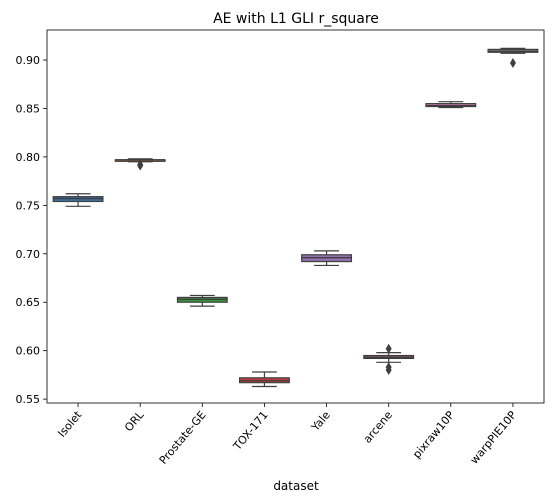 The width and height of the screenshot is (553, 504). What do you see at coordinates (296, 486) in the screenshot?
I see `x-axis-label: dataset` at bounding box center [296, 486].